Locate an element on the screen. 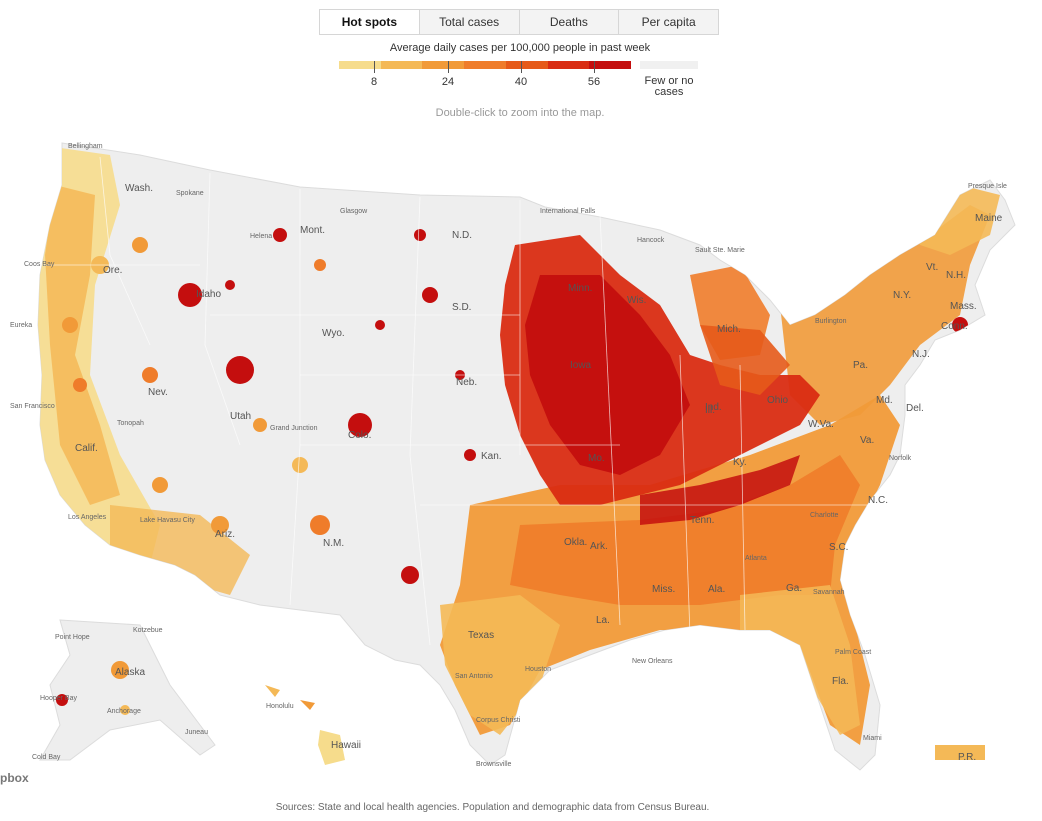  state-label: Ill. is located at coordinates (710, 410).